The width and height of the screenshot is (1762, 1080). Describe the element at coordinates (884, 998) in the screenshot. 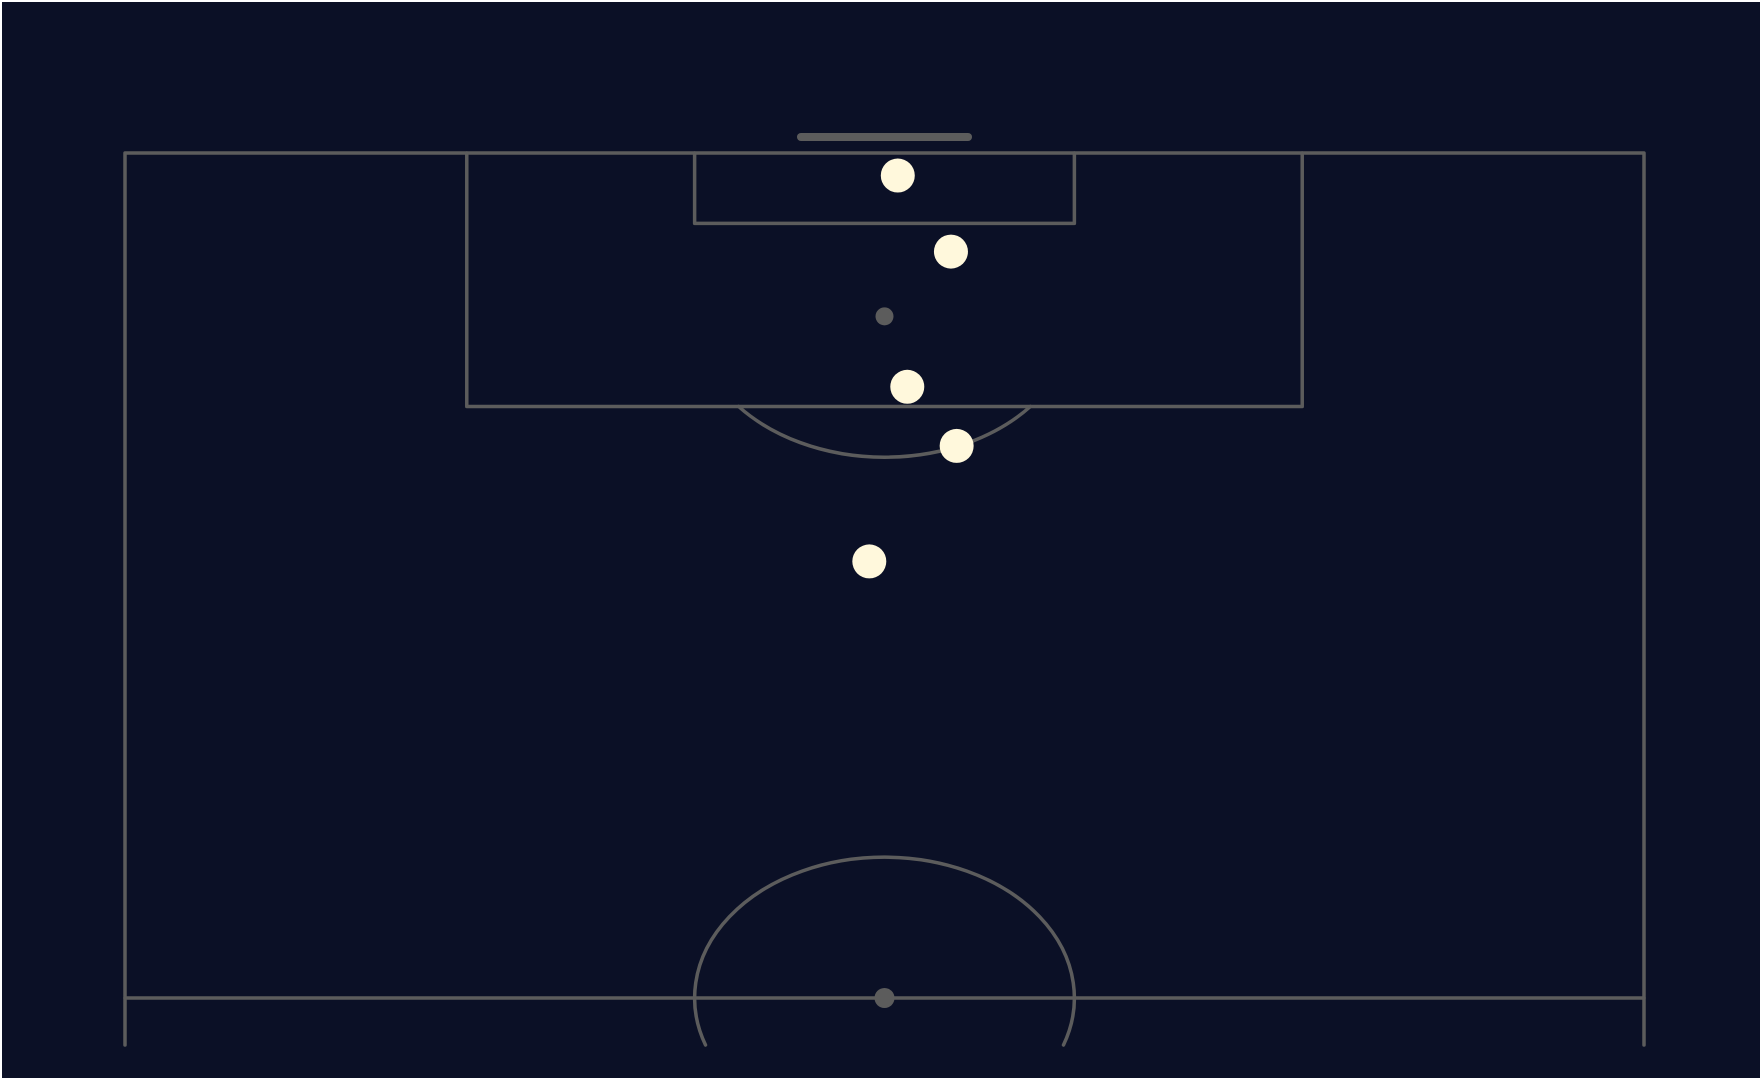

I see `centre-spot` at that location.